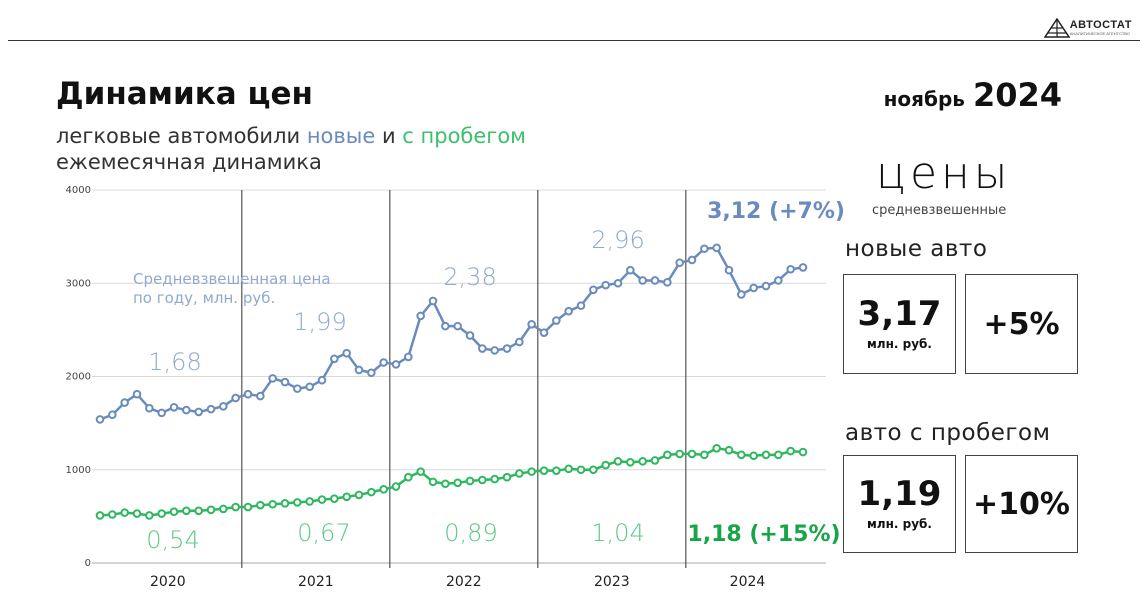  I want to click on annual-used-label: 0,67, so click(323, 533).